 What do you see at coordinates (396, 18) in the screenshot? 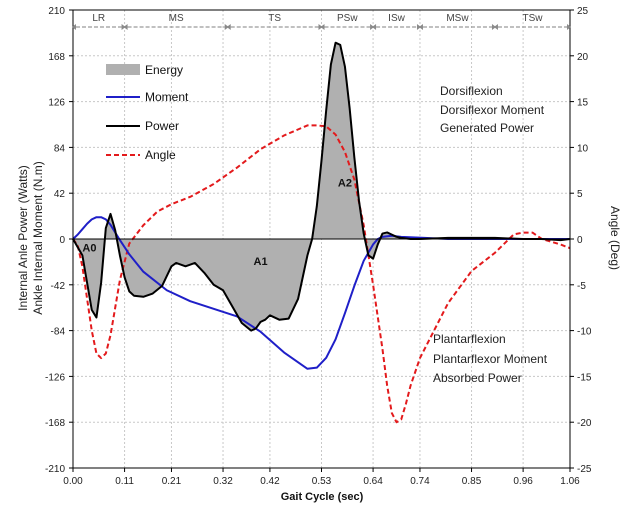
I see `phase-label: ISw` at bounding box center [396, 18].